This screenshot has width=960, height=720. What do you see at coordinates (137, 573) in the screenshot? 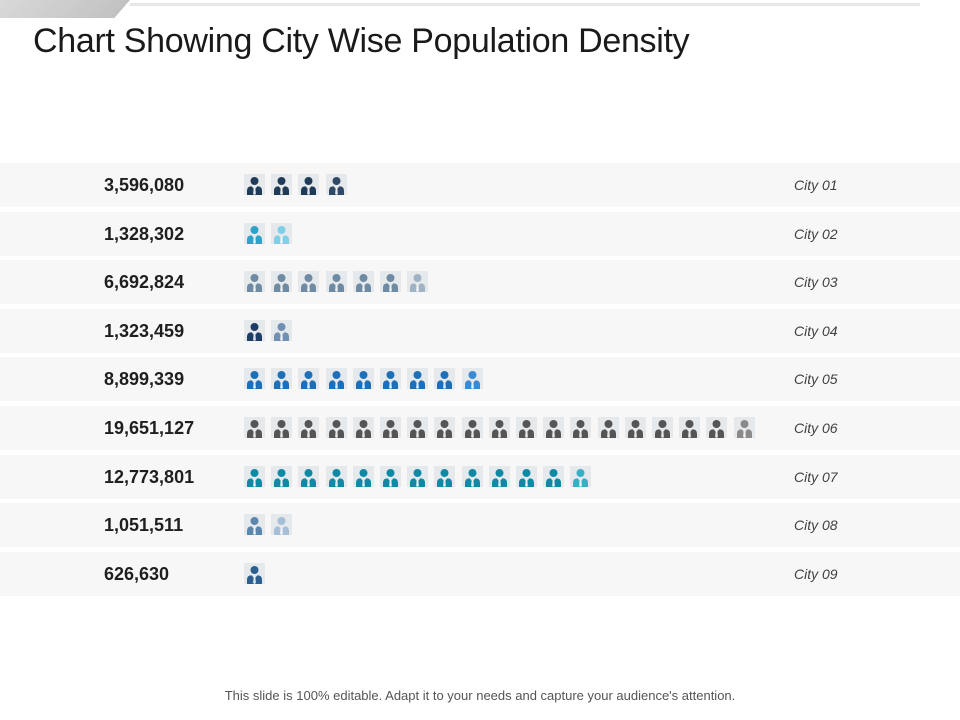
I see `population-value: 626,630` at bounding box center [137, 573].